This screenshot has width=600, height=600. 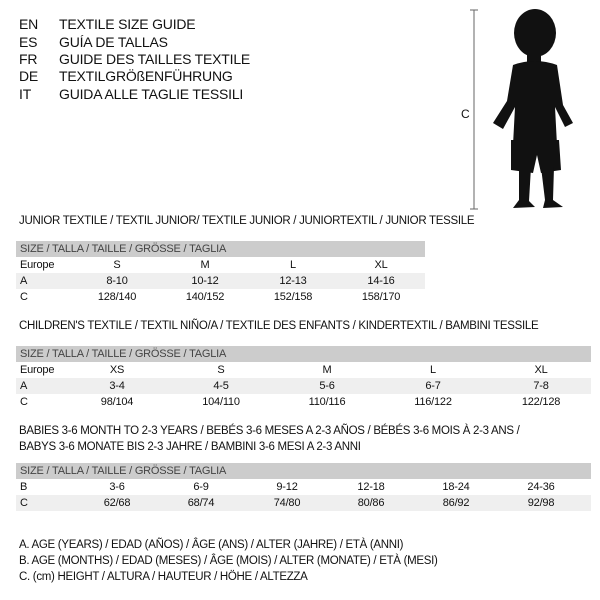 I want to click on table-cell: 158/170, so click(x=381, y=297).